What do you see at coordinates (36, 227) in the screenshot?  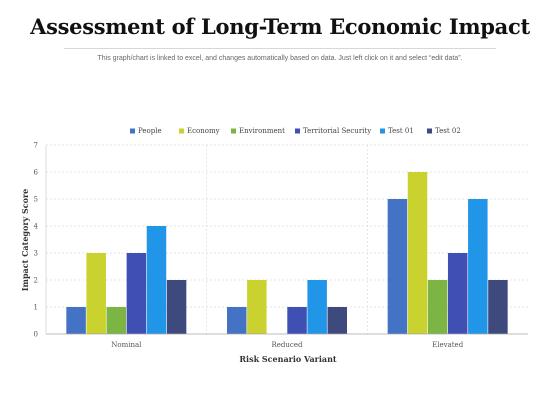 I see `y-tick-label: 4` at bounding box center [36, 227].